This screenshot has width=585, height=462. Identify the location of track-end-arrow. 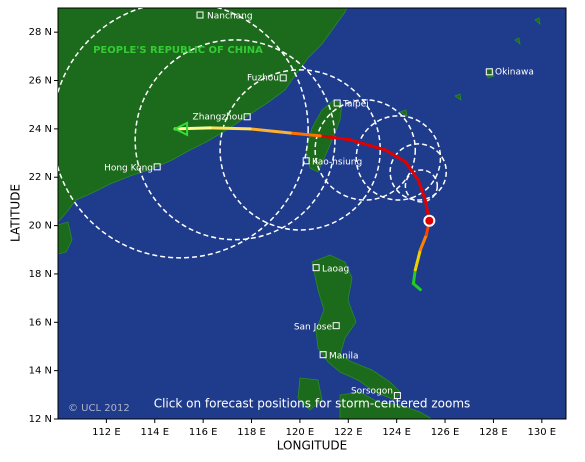
(180, 129).